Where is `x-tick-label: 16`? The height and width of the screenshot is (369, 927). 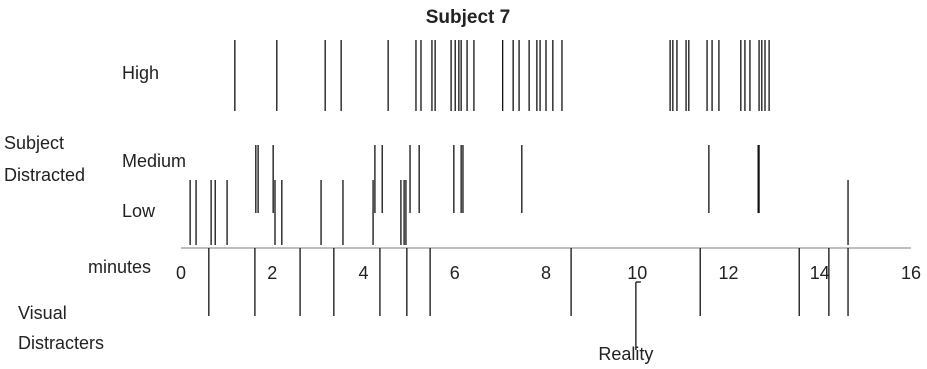 x-tick-label: 16 is located at coordinates (911, 273).